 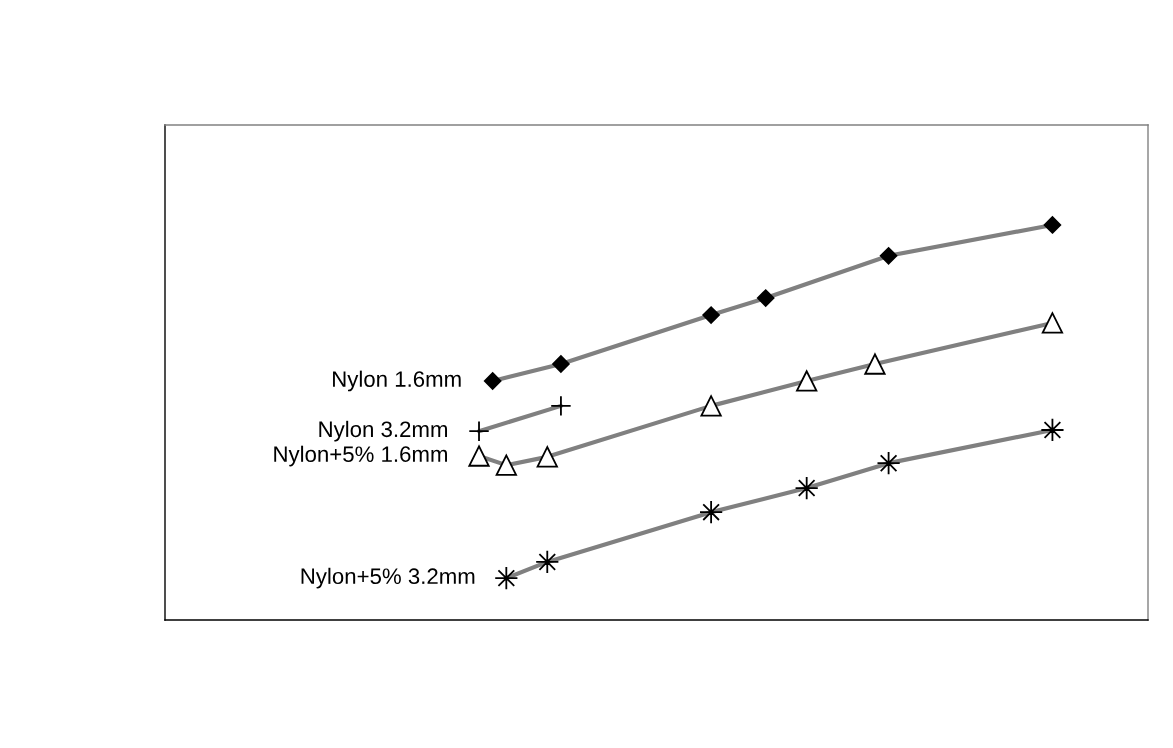 I want to click on series-label: Nylon+5% 3.2mm, so click(x=388, y=578).